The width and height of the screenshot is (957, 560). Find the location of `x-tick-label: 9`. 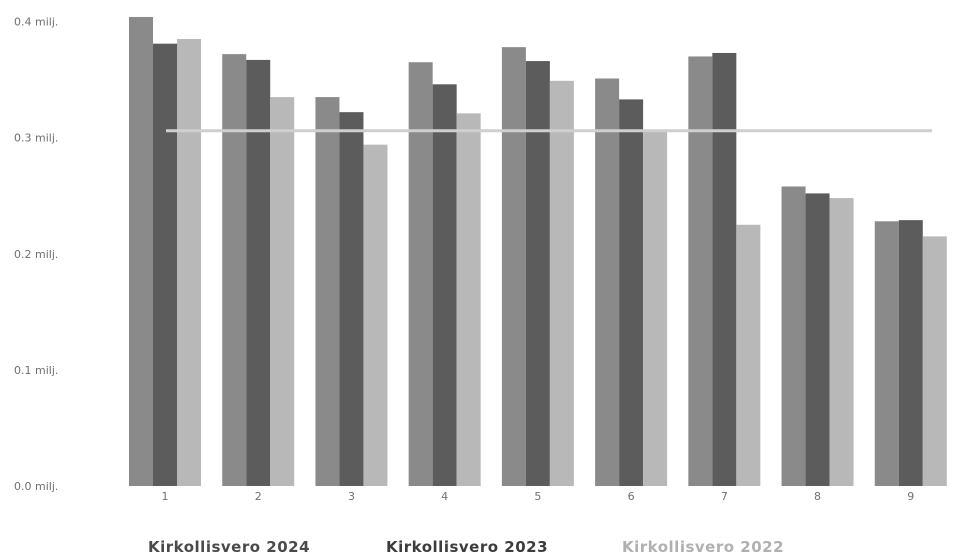

x-tick-label: 9 is located at coordinates (910, 496).